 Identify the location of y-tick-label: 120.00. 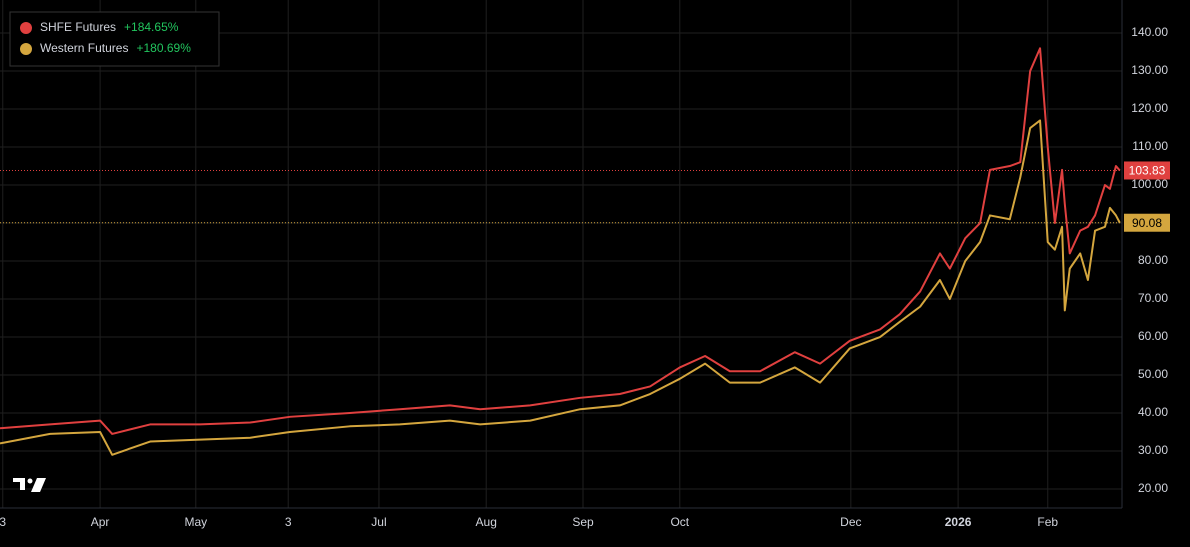
(1149, 108).